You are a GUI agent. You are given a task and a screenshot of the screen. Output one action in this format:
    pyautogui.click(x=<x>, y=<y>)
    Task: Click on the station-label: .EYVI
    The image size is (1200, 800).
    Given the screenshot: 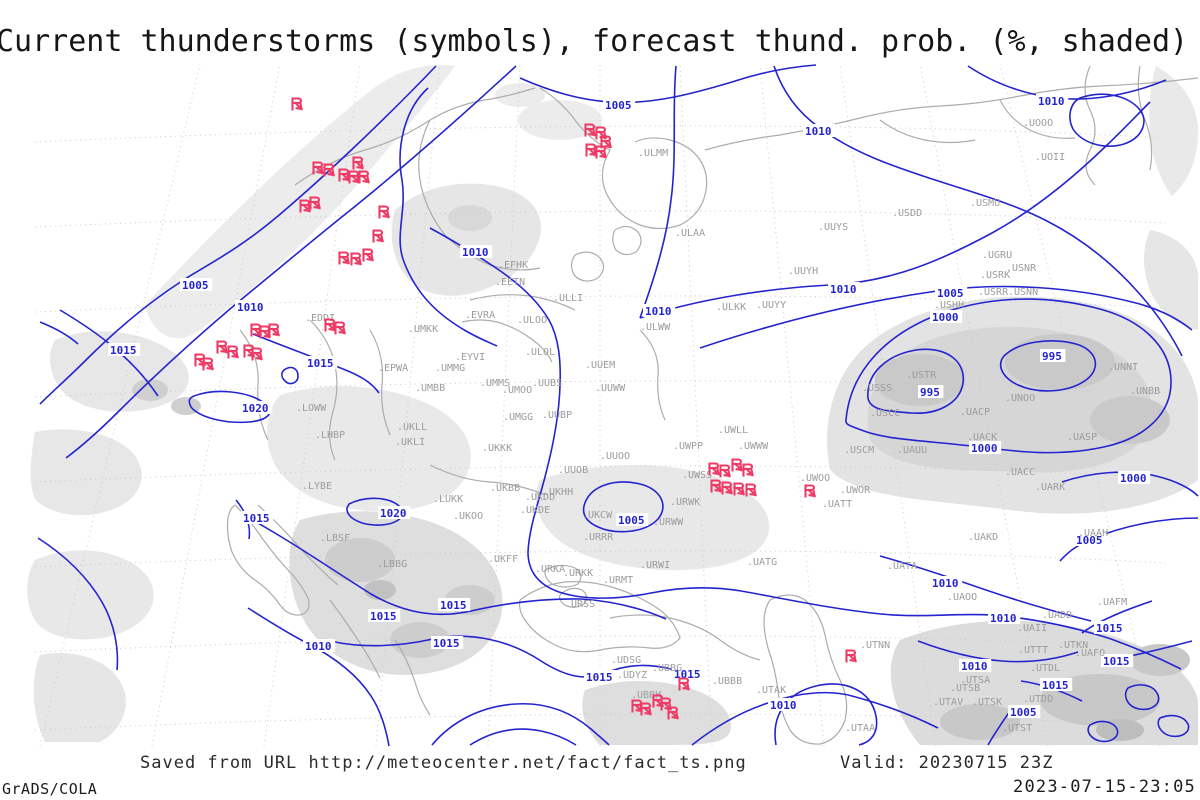 What is the action you would take?
    pyautogui.click(x=470, y=357)
    